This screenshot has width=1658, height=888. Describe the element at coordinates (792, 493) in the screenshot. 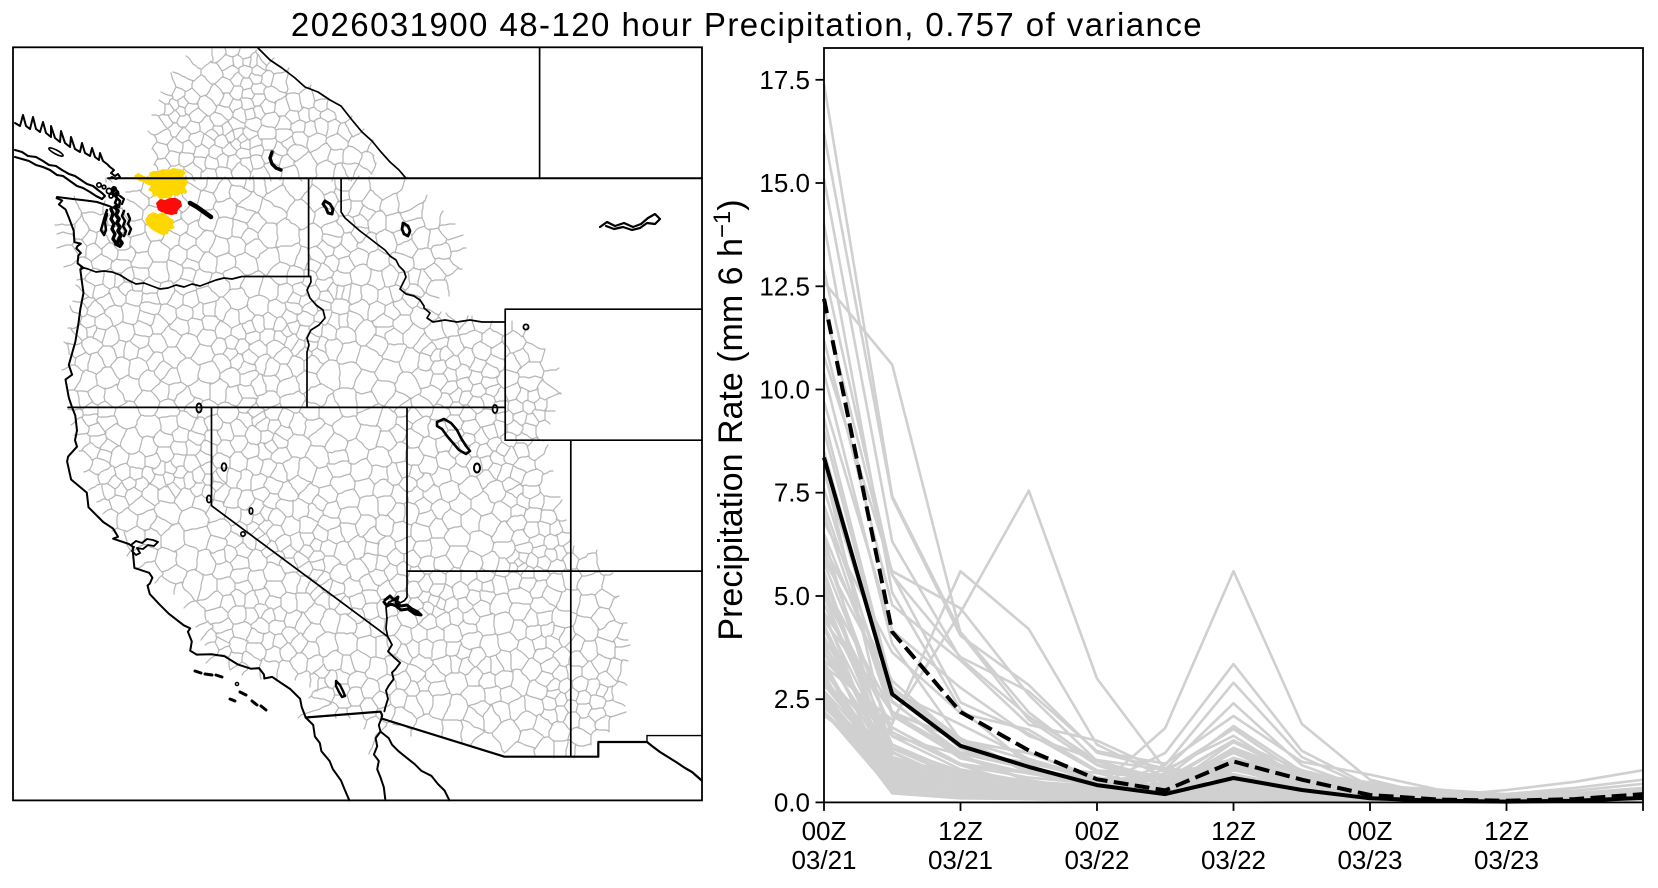

I see `svg-text: 7.5` at that location.